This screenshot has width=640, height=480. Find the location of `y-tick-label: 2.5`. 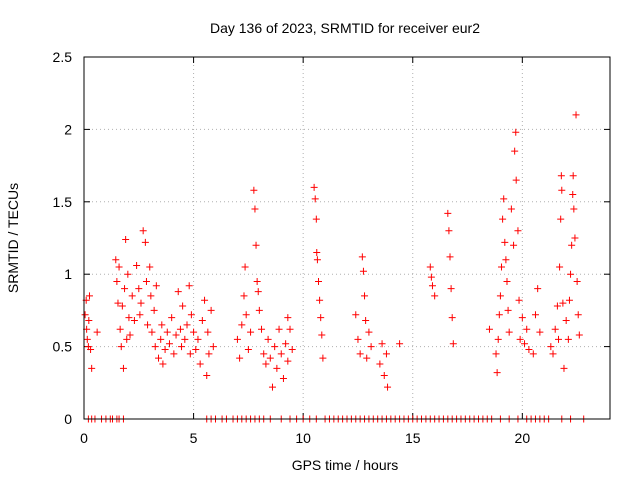

y-tick-label: 2.5 is located at coordinates (63, 57).